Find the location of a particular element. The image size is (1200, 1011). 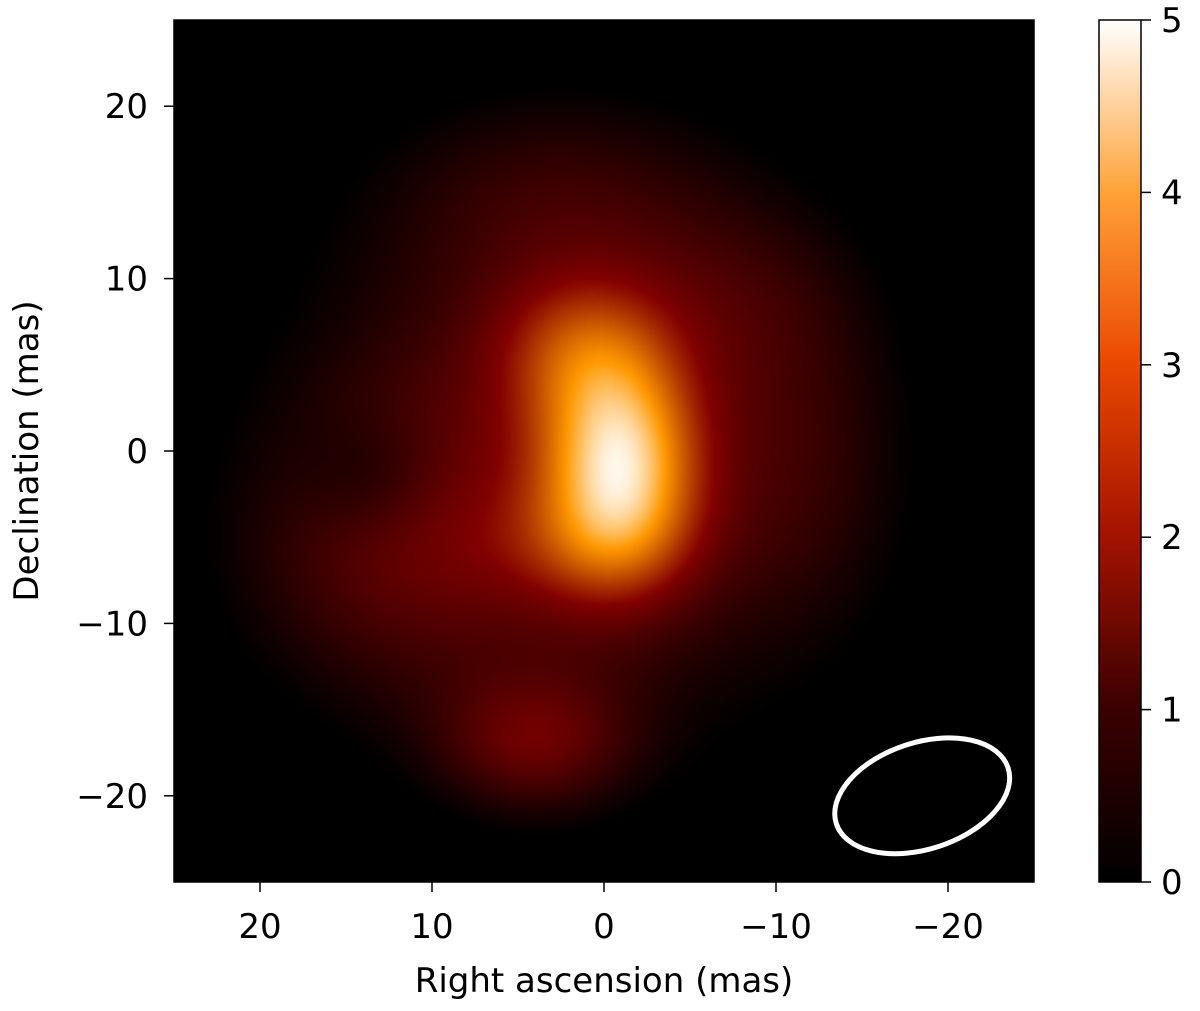

x-axis: 20 10 0 −10 −20 is located at coordinates (611, 914).